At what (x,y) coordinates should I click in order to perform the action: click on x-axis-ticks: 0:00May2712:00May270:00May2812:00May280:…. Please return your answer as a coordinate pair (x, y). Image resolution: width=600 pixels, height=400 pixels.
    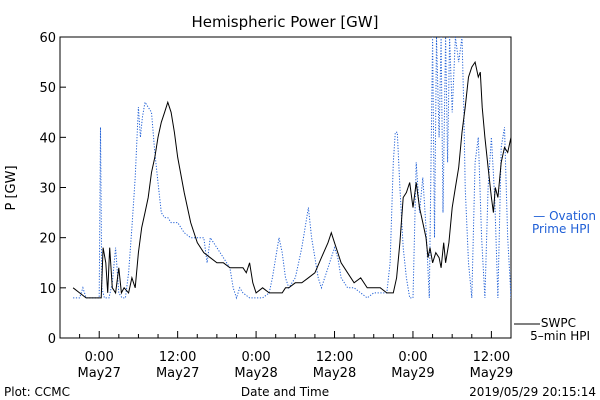
    Looking at the image, I should click on (295, 356).